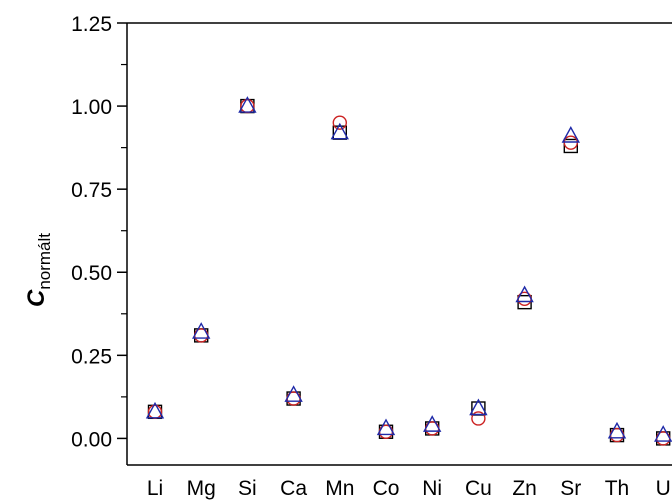 This screenshot has height=501, width=672. I want to click on y-tick-label: 1.25, so click(91, 24).